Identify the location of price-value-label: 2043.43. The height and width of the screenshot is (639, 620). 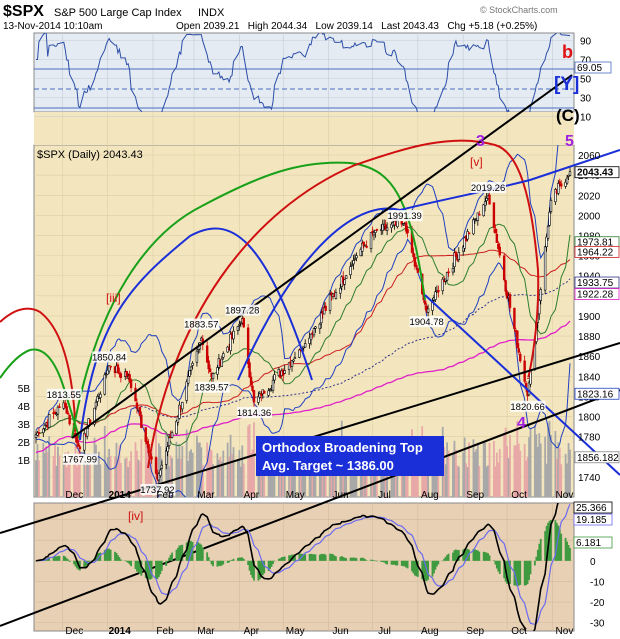
(595, 173).